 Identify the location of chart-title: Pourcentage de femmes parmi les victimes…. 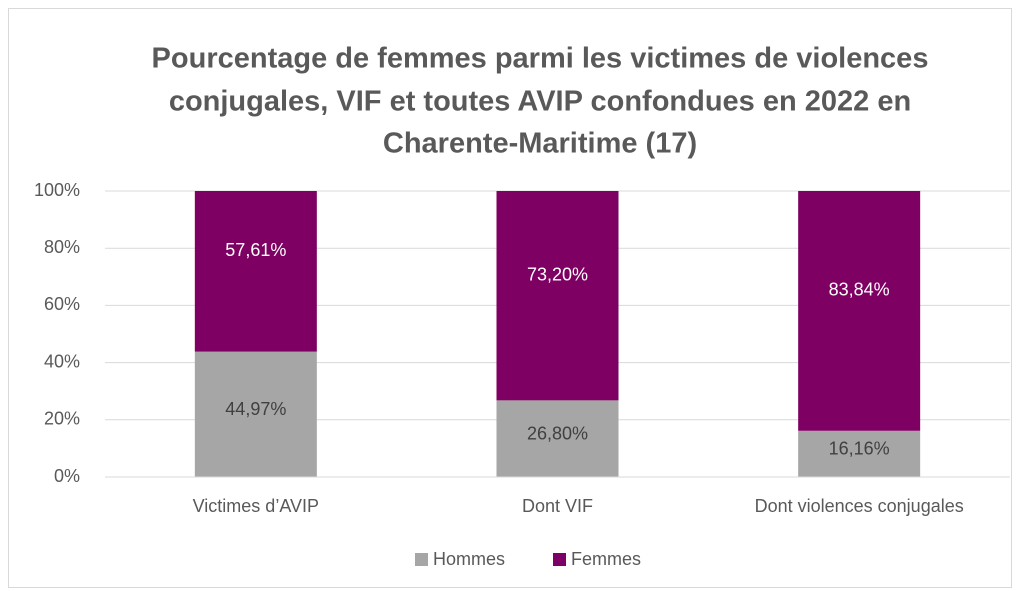
(540, 59).